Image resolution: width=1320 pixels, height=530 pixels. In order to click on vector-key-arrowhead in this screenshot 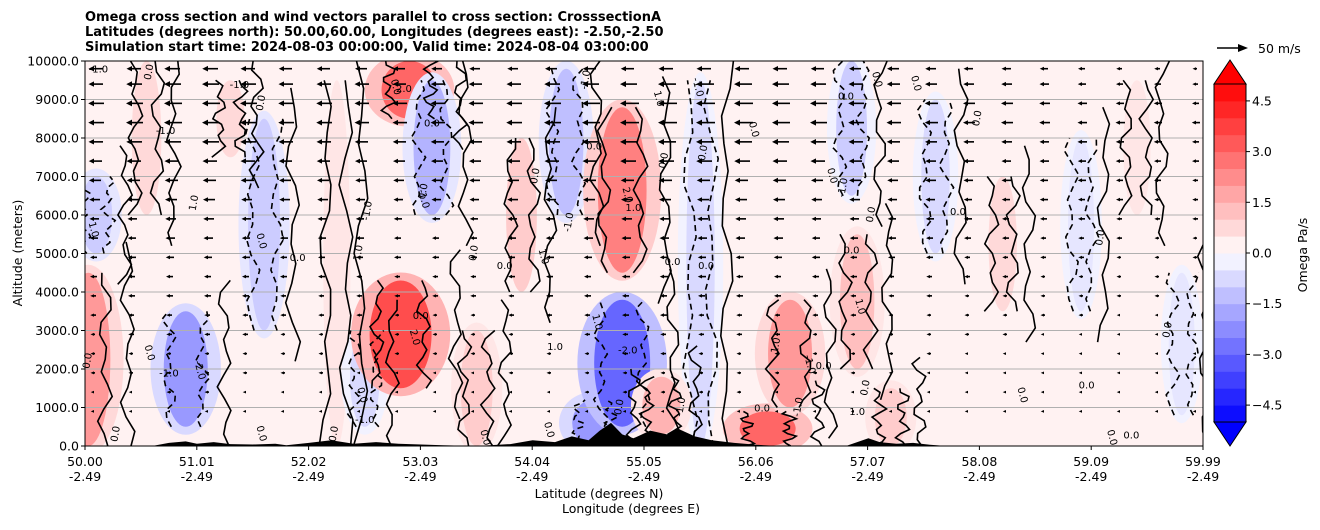, I will do `click(1243, 48)`.